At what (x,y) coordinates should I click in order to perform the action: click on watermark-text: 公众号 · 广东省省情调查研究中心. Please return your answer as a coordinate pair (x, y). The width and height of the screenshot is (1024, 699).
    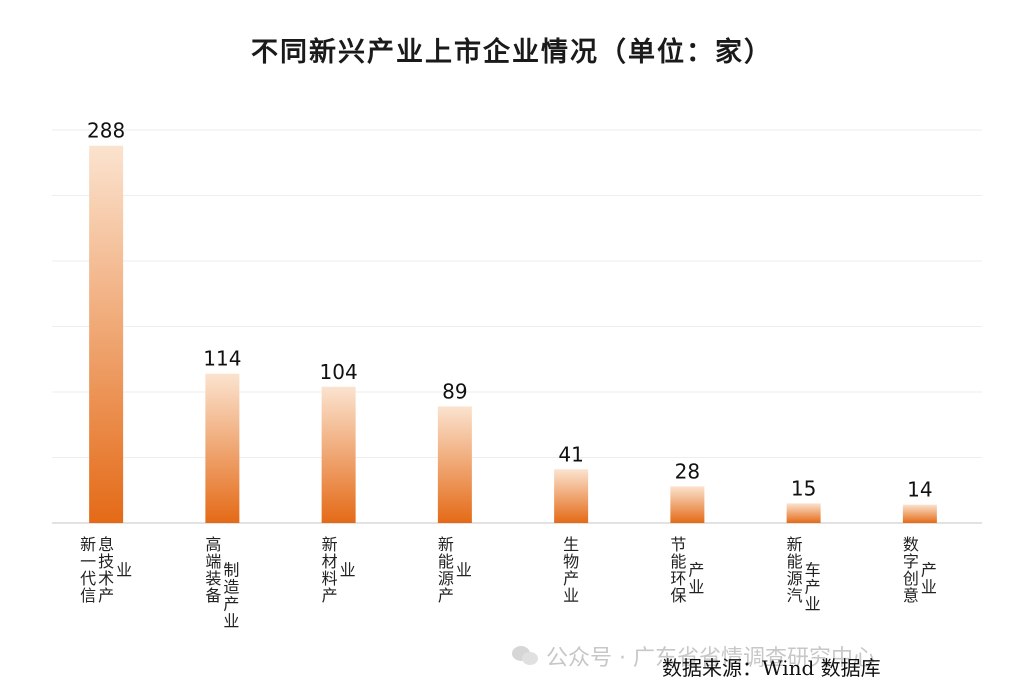
    Looking at the image, I should click on (710, 658).